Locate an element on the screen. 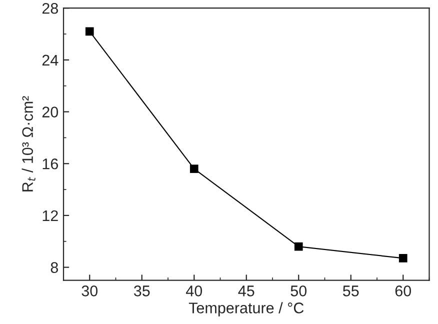 Image resolution: width=438 pixels, height=324 pixels. y-tick-label: 24 is located at coordinates (50, 60).